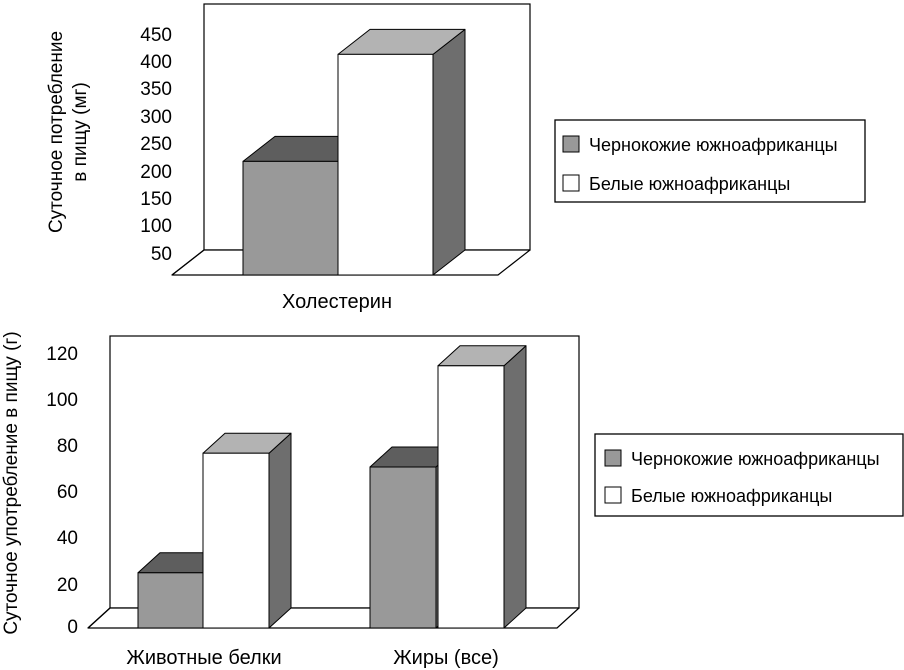  I want to click on chart1-category-label: Холестерин, so click(337, 302).